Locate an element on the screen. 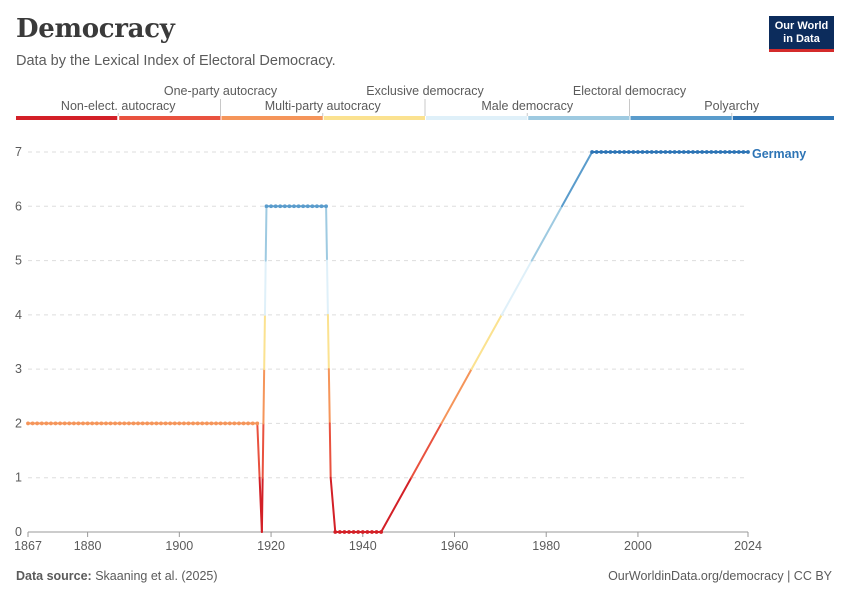 This screenshot has width=850, height=600. data-point-1923 is located at coordinates (284, 206).